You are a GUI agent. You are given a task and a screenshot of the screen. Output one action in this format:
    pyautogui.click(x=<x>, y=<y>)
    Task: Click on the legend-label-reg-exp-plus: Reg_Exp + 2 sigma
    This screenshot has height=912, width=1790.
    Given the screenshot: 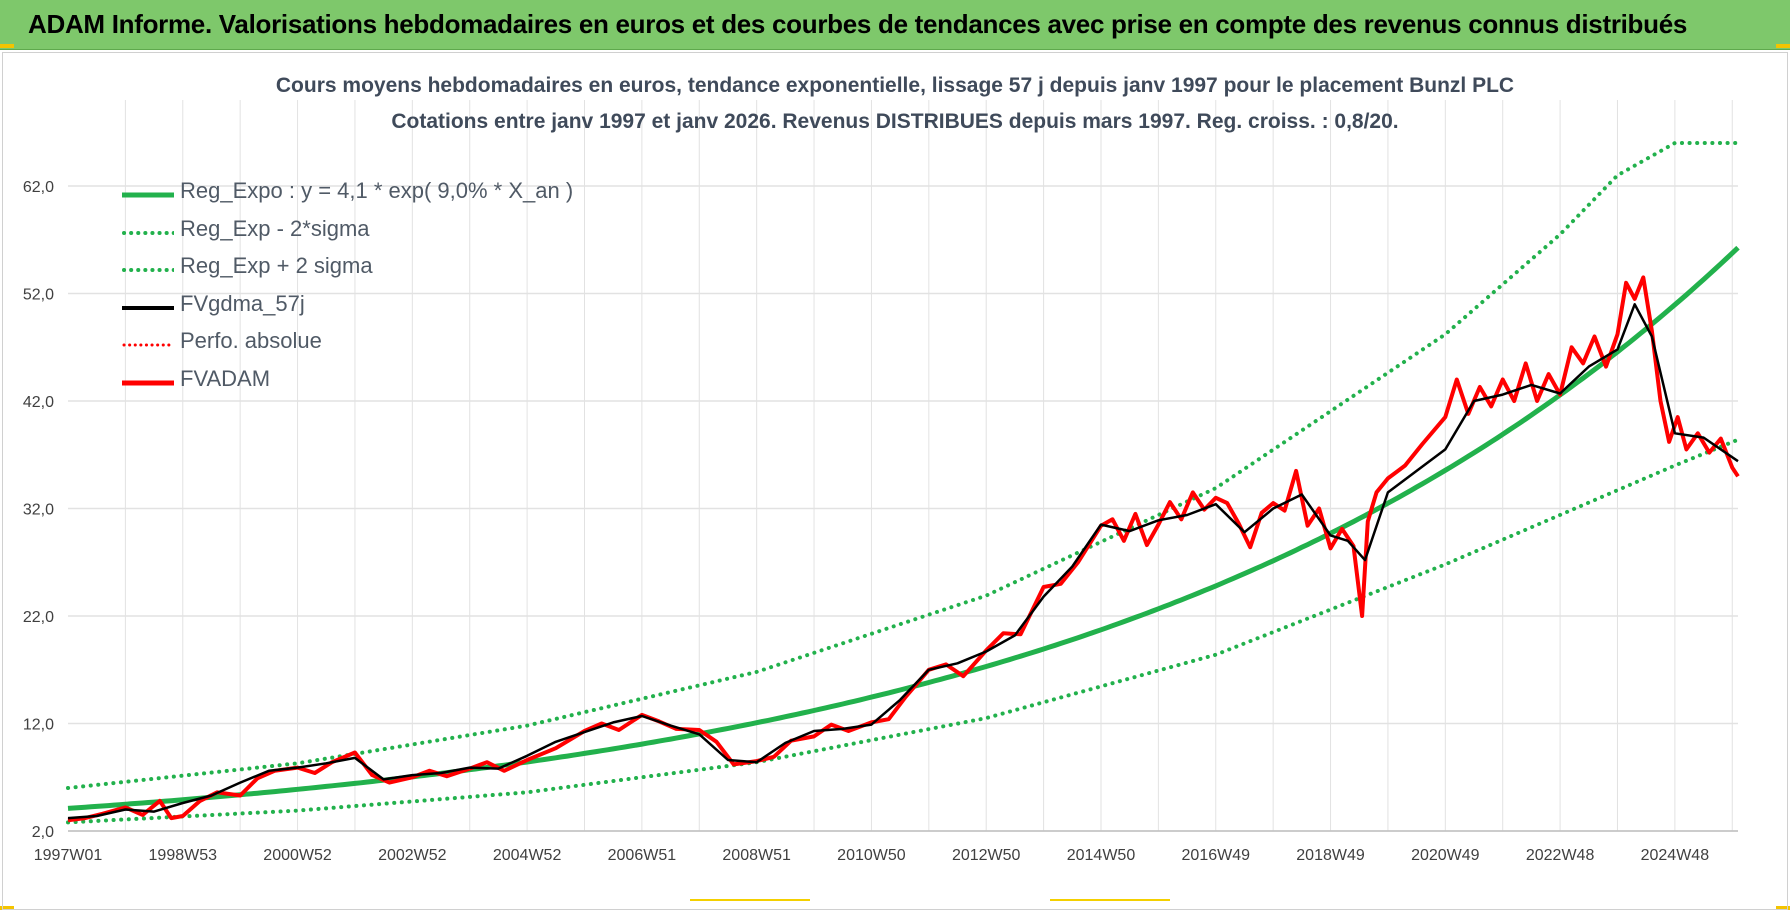 What is the action you would take?
    pyautogui.click(x=276, y=265)
    